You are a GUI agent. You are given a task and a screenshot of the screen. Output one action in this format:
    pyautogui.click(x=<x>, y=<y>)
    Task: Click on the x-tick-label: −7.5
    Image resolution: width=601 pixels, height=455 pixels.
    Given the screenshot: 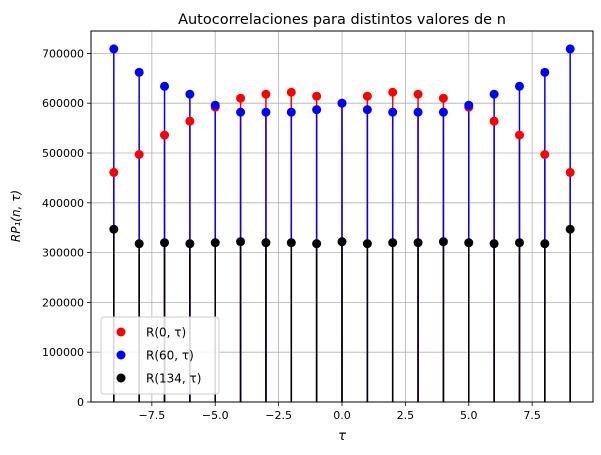 What is the action you would take?
    pyautogui.click(x=151, y=415)
    